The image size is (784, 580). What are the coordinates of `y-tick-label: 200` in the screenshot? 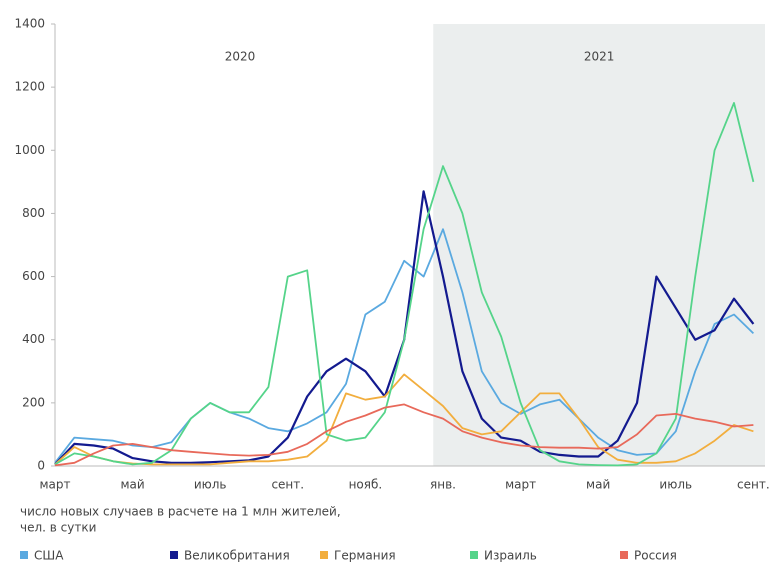 It's located at (33, 402).